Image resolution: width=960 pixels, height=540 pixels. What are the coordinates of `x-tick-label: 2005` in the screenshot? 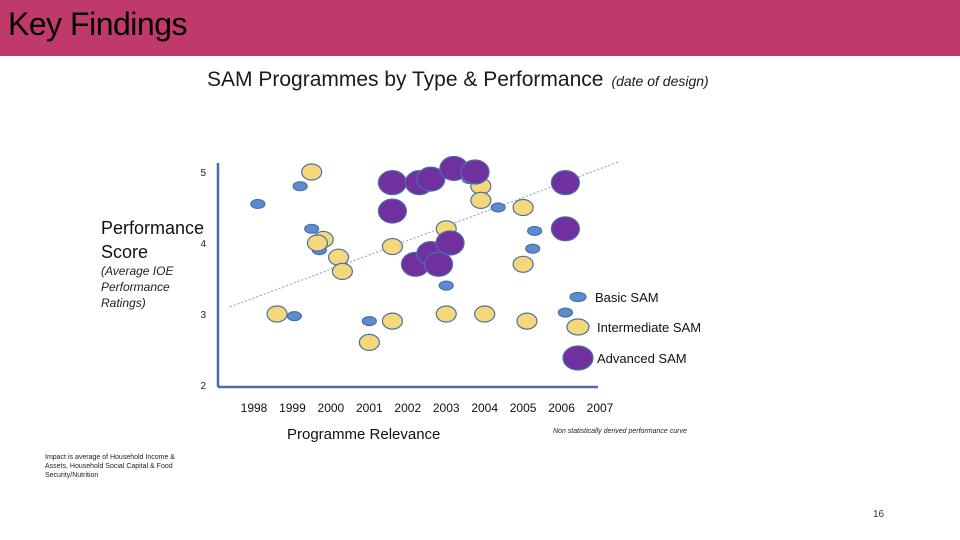 It's located at (523, 408).